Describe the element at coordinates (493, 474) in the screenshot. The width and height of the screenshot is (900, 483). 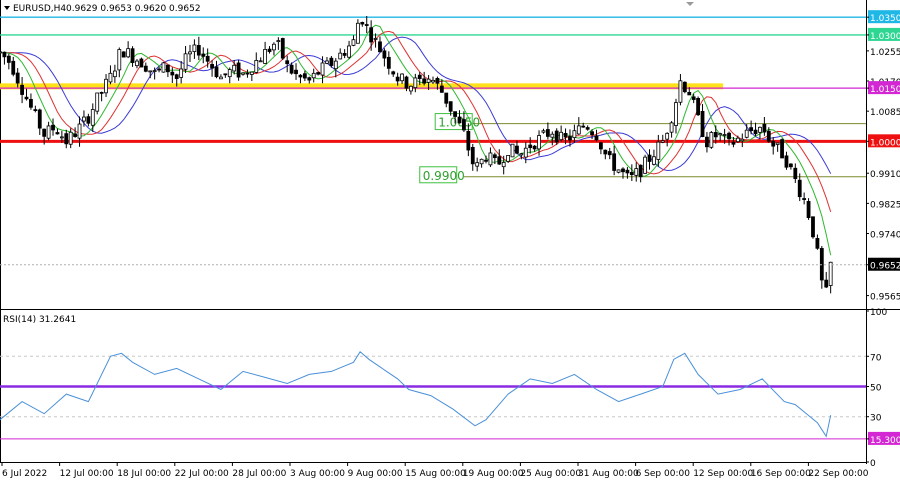
I see `time-tick-label: 19 Aug 00:00` at that location.